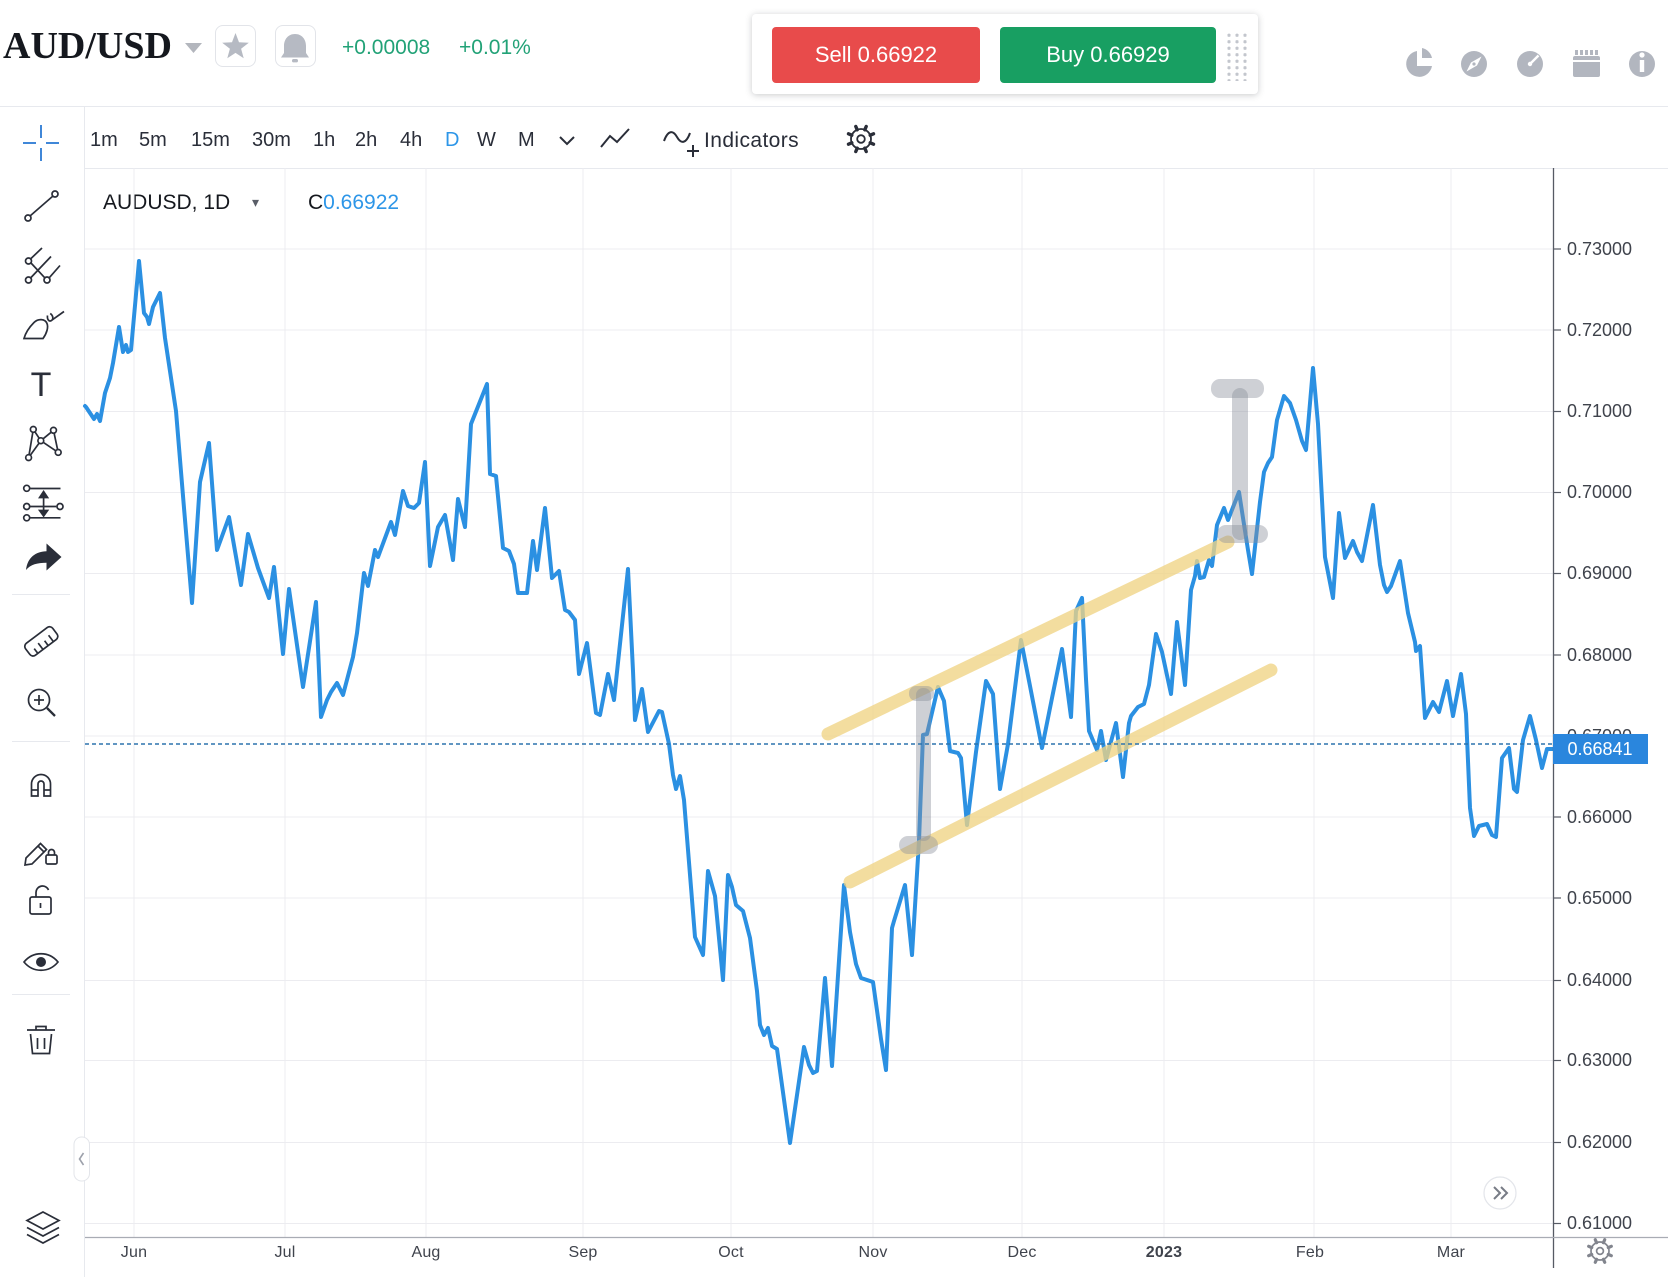 The width and height of the screenshot is (1668, 1277). Describe the element at coordinates (1599, 749) in the screenshot. I see `svg-text: 0.66841` at that location.